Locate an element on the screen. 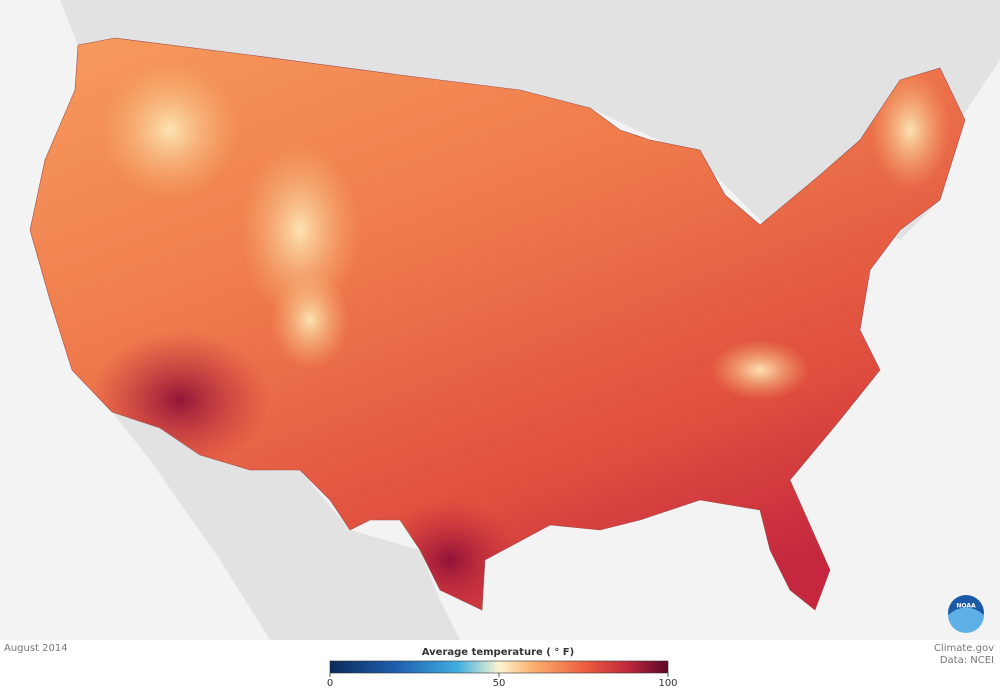  tick-label: 50 is located at coordinates (499, 683).